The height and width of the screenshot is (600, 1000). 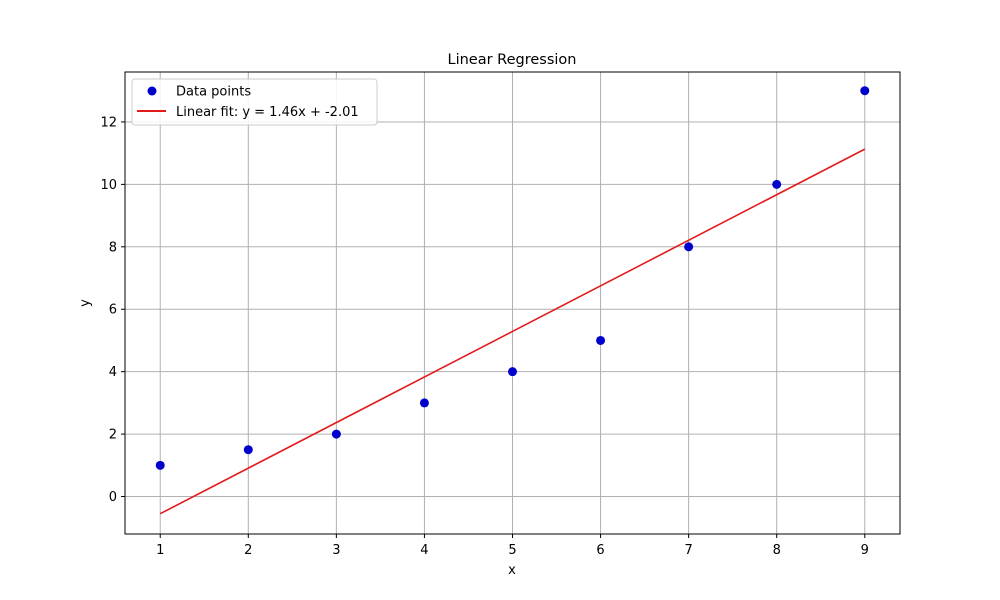 What do you see at coordinates (108, 122) in the screenshot?
I see `y-tick-label: 12` at bounding box center [108, 122].